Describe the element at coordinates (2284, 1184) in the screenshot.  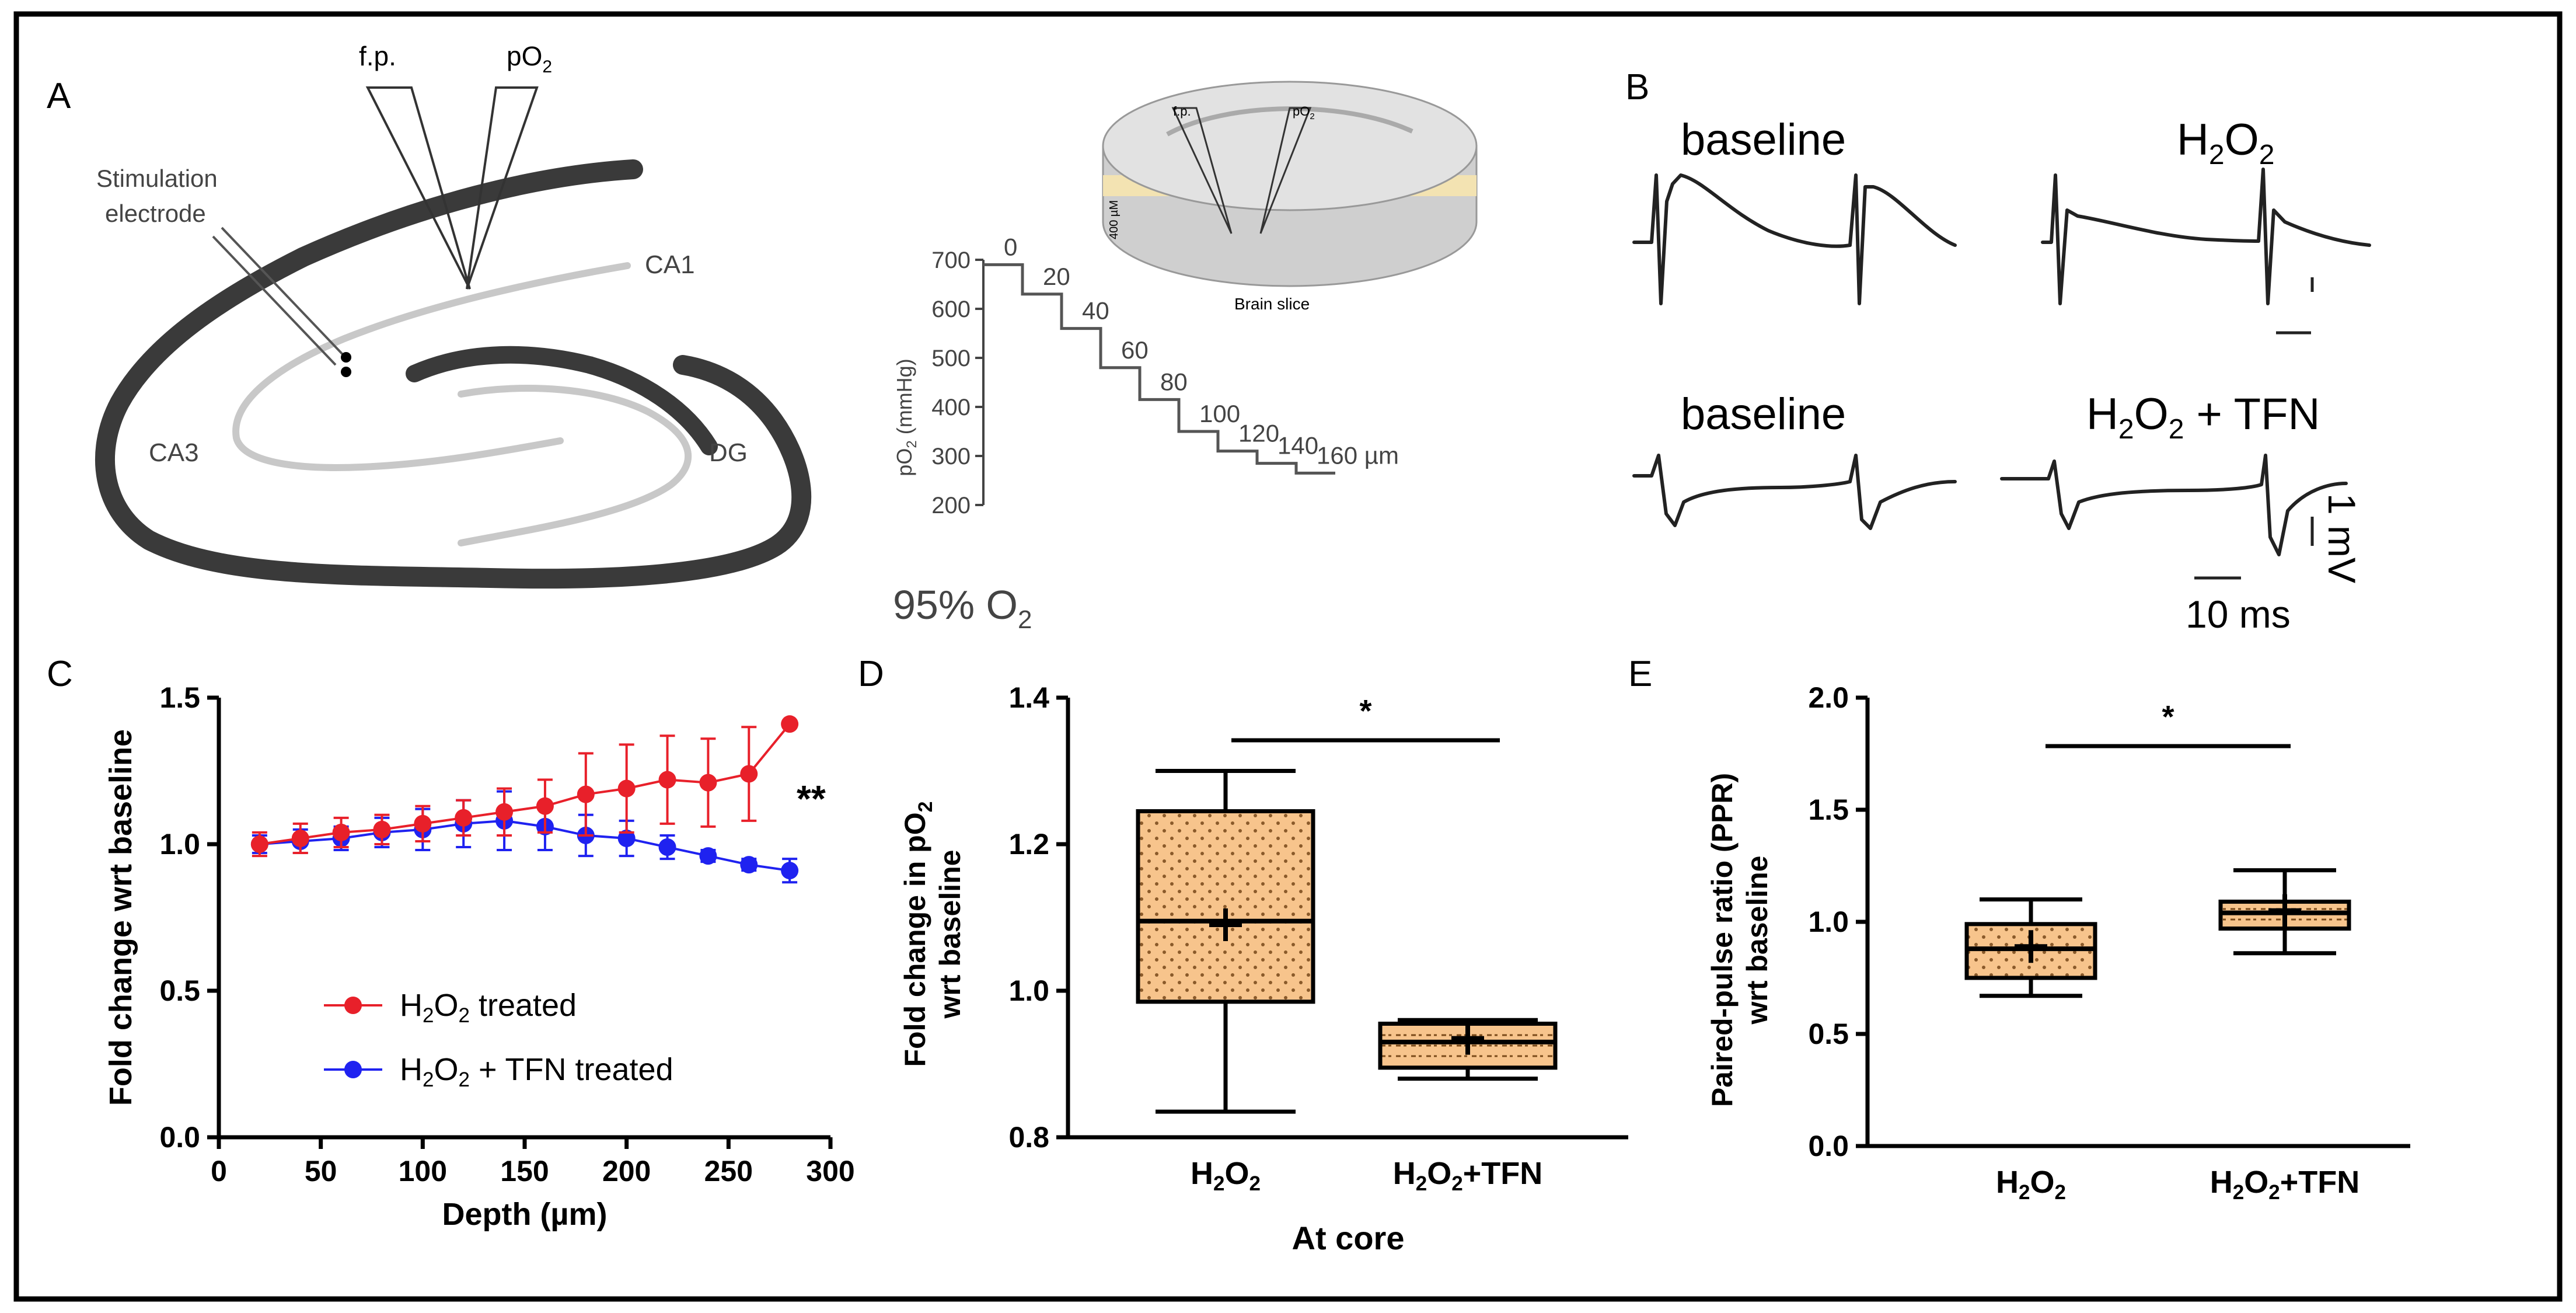
I see `e-x-tick-label-h2o2-tfn: H2O2+TFN` at that location.